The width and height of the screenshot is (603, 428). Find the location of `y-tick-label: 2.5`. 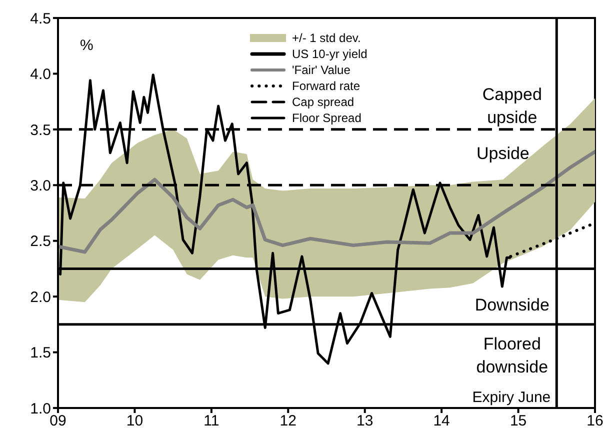

y-tick-label: 2.5 is located at coordinates (40, 241).